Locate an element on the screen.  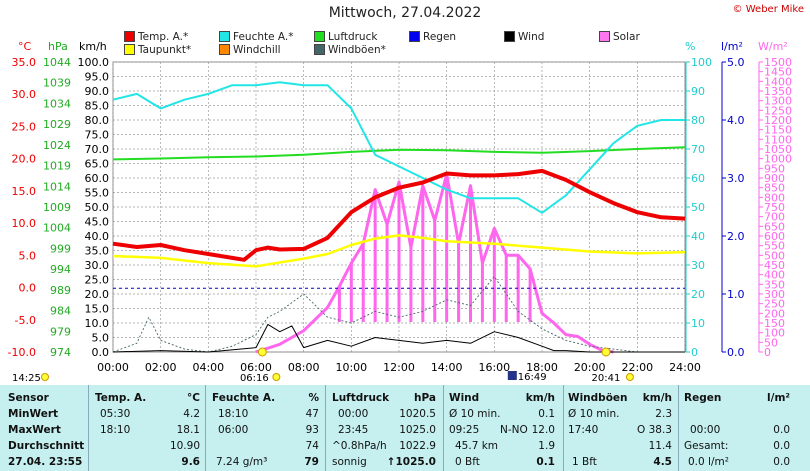
table-header-sensor: Sensor is located at coordinates (28, 398).